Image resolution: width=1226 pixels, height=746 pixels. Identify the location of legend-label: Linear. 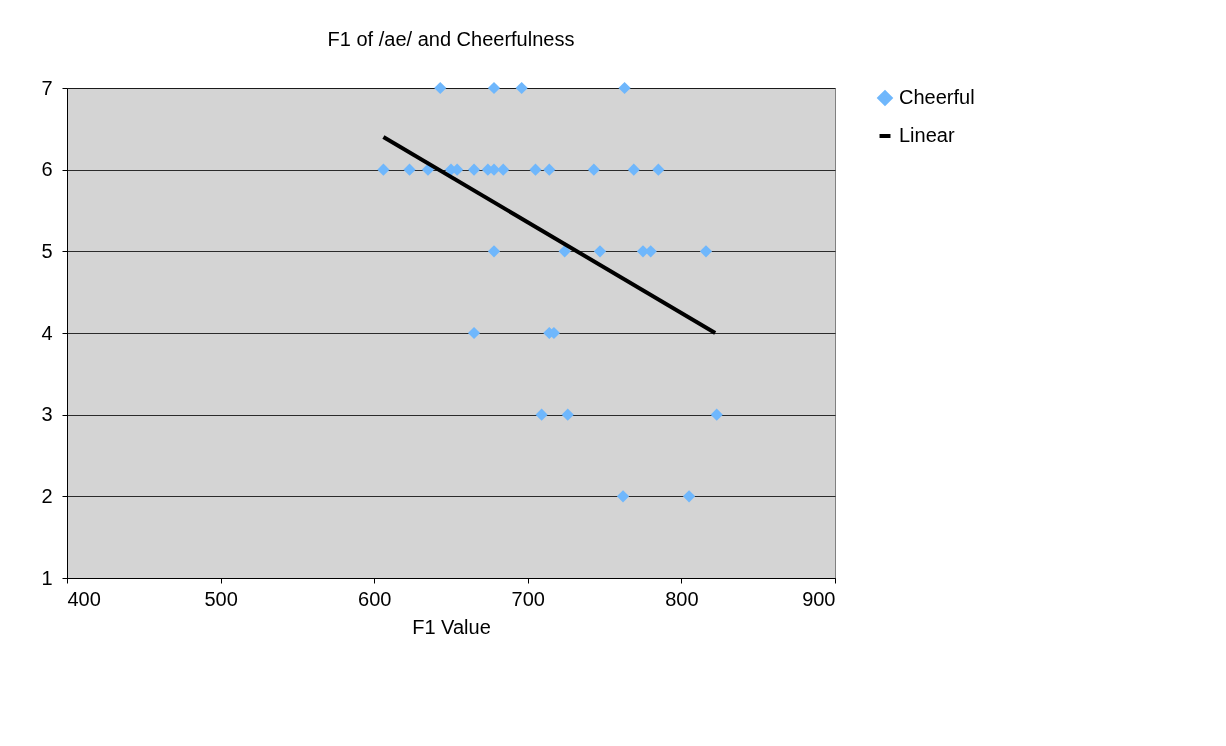
(927, 135).